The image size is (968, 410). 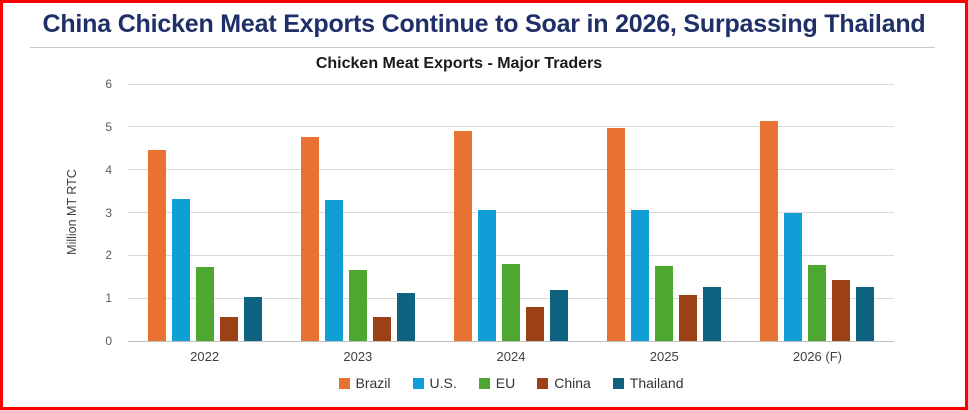 What do you see at coordinates (156, 245) in the screenshot?
I see `bar-brazil-2022` at bounding box center [156, 245].